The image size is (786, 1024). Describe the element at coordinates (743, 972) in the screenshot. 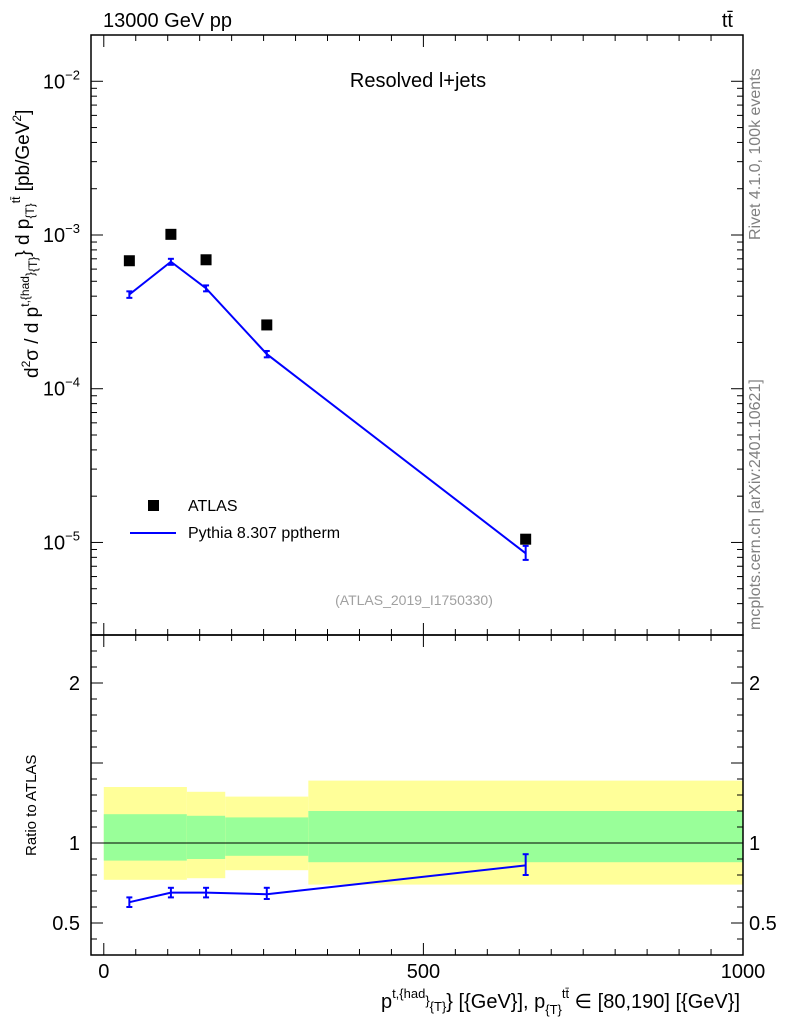

I see `x-tick-label: 1000` at that location.